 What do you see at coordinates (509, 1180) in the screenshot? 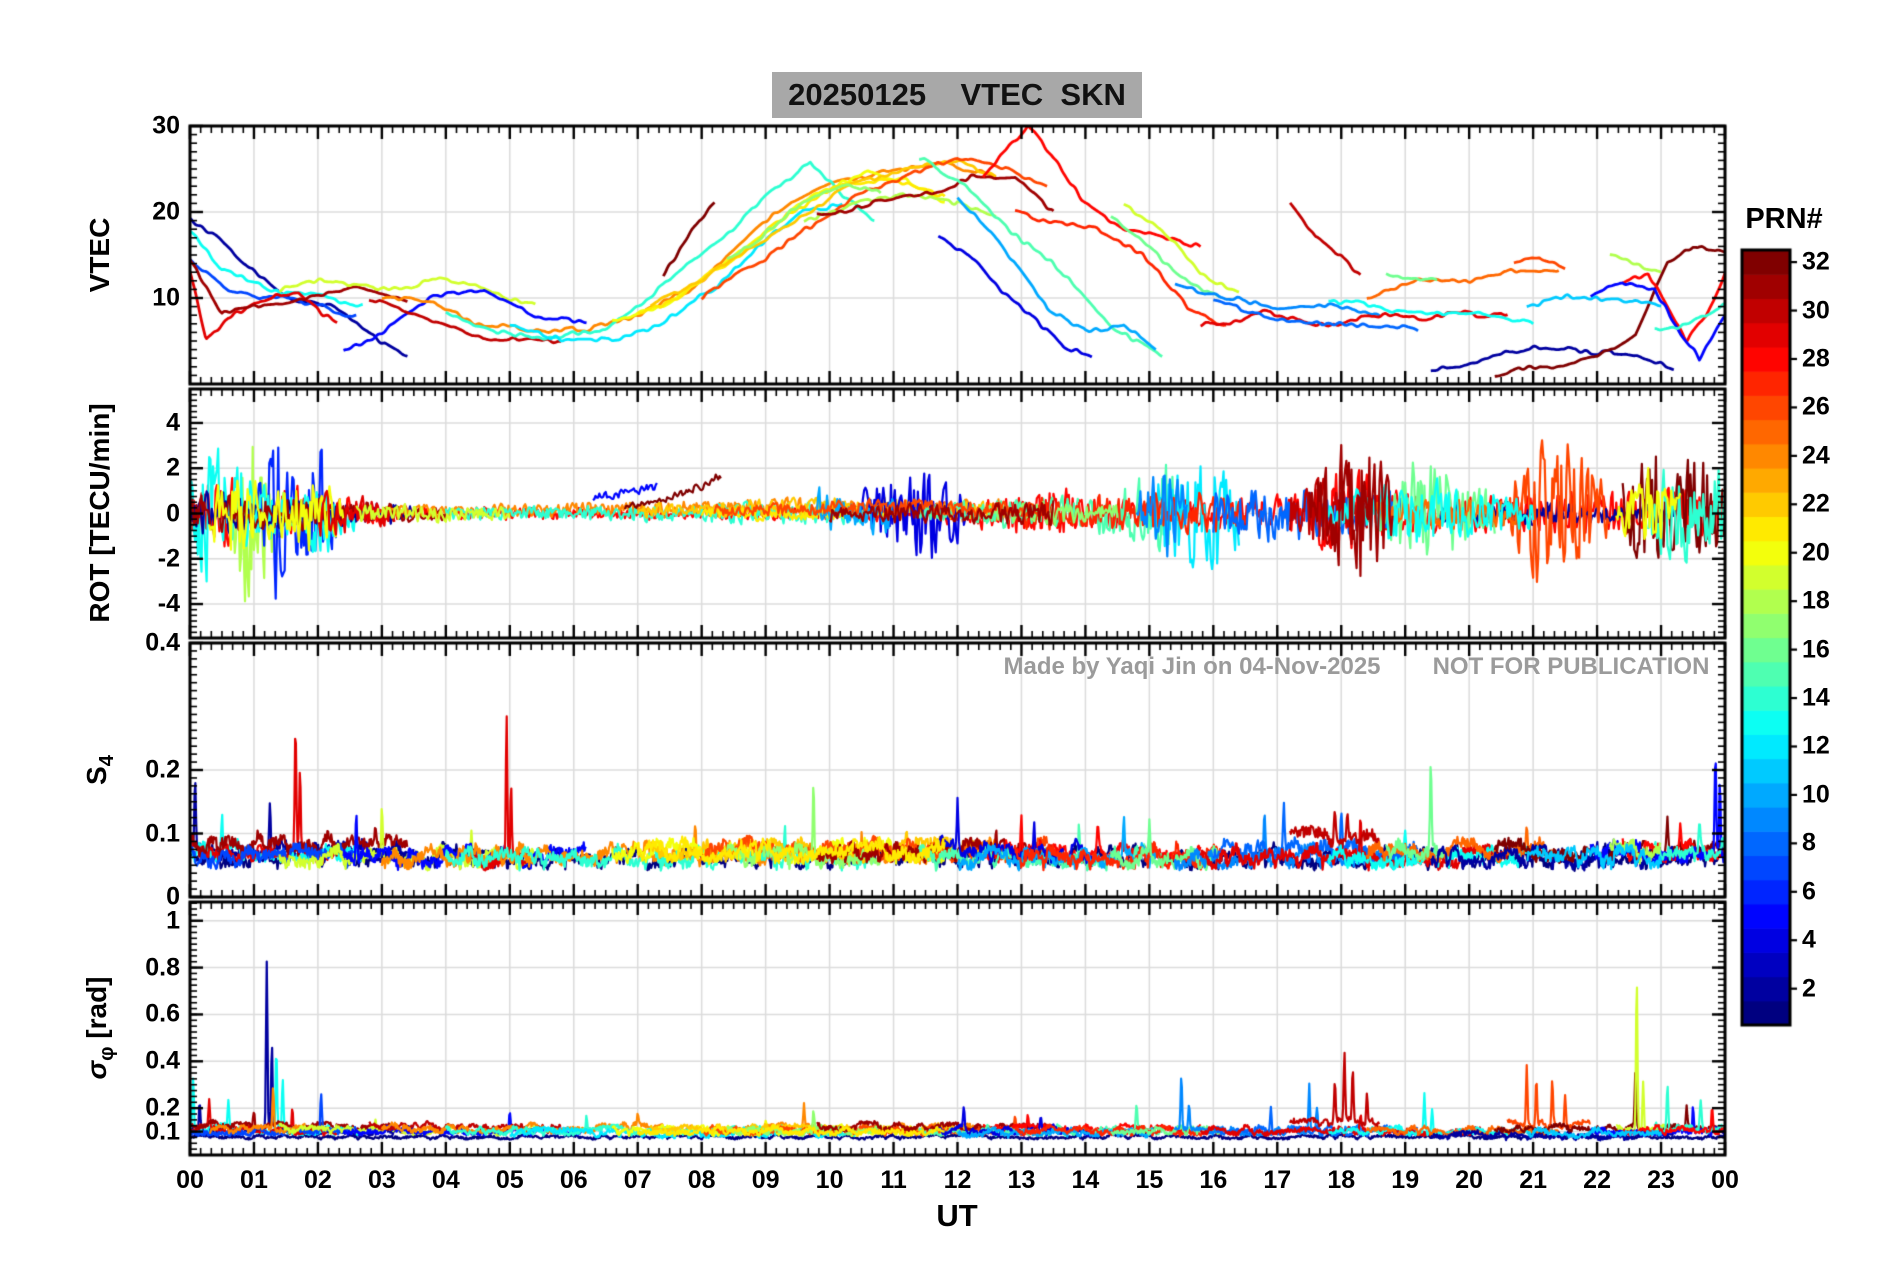
I see `x-tick-label: 05` at bounding box center [509, 1180].